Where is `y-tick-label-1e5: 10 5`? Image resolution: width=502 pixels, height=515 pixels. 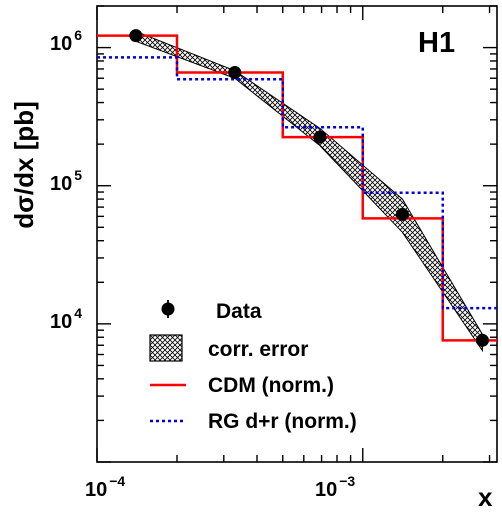 y-tick-label-1e5: 10 5 is located at coordinates (66, 181).